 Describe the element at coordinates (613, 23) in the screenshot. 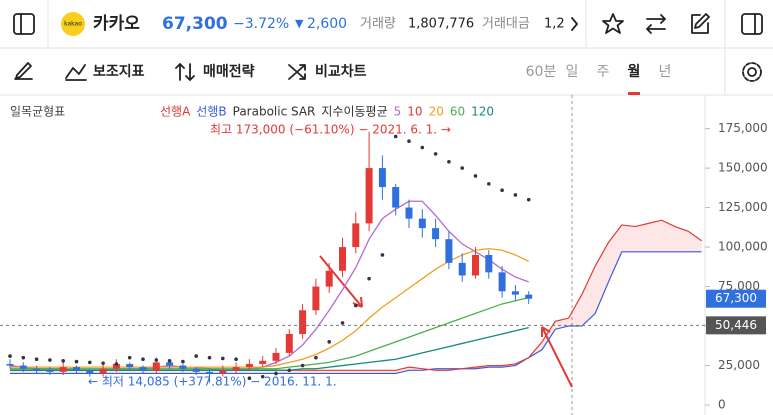

I see `star-icon` at that location.